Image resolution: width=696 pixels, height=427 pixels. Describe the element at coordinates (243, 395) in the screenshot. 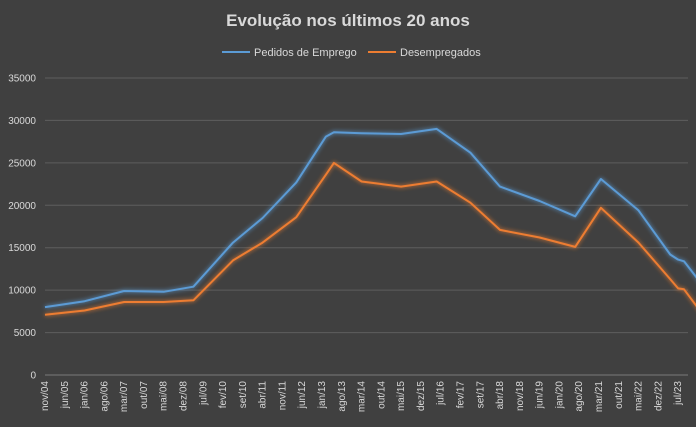

I see `x-tick-label: set/10` at that location.